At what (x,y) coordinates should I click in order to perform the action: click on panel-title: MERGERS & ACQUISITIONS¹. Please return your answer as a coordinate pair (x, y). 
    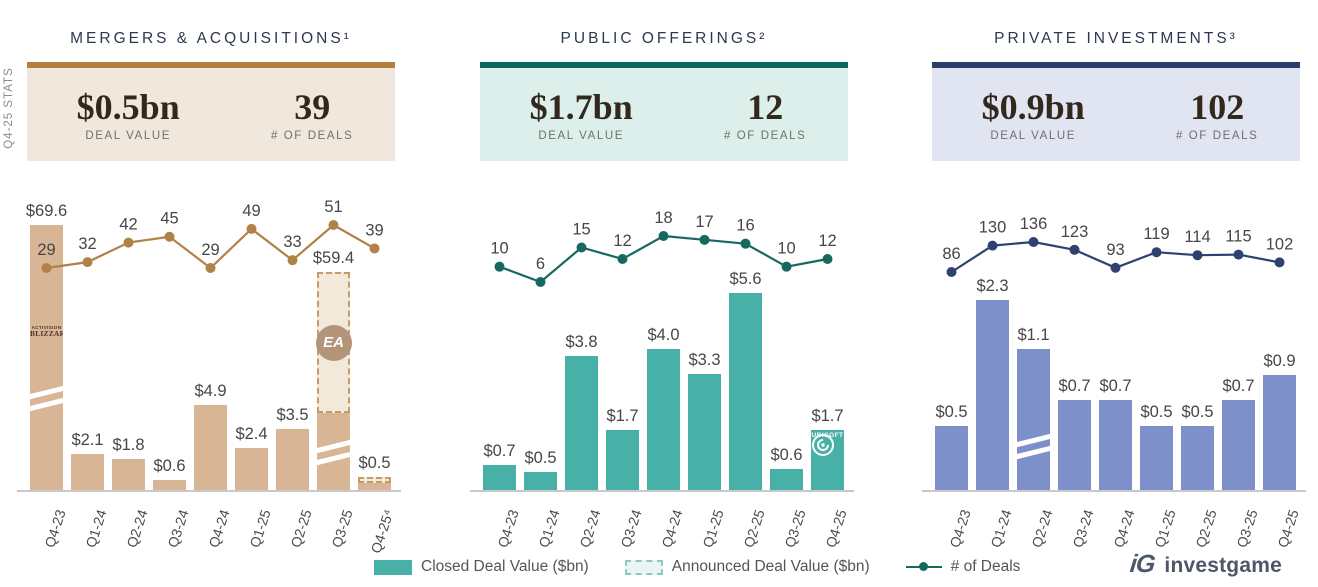
    Looking at the image, I should click on (211, 38).